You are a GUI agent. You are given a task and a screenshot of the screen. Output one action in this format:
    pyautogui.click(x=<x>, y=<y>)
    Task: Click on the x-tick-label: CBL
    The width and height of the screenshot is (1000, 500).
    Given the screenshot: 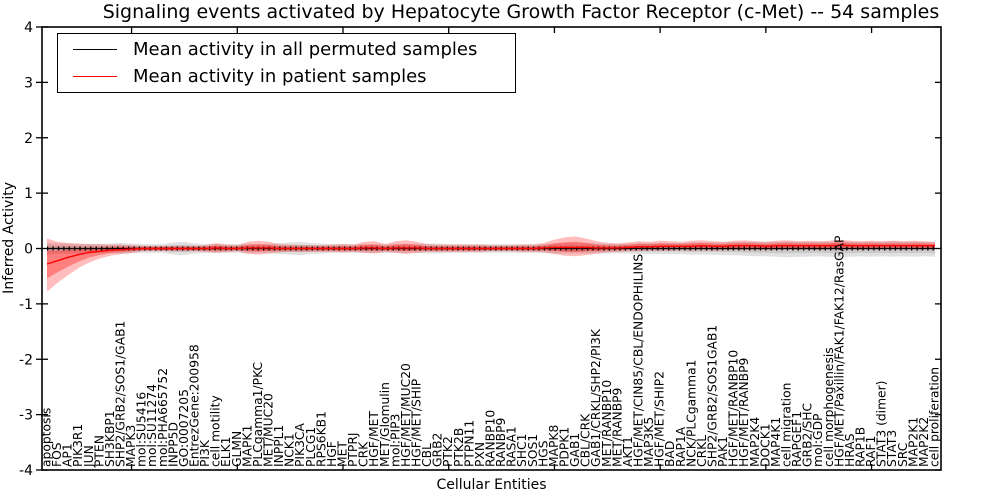 What is the action you would take?
    pyautogui.click(x=427, y=455)
    